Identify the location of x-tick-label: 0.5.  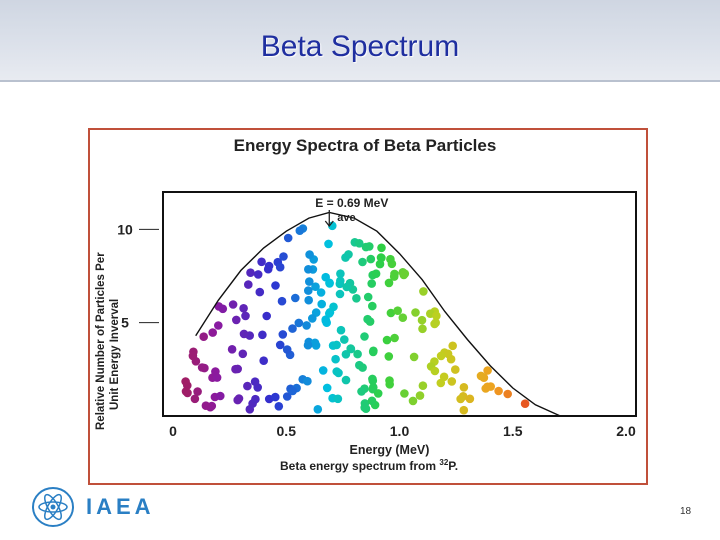
(287, 431).